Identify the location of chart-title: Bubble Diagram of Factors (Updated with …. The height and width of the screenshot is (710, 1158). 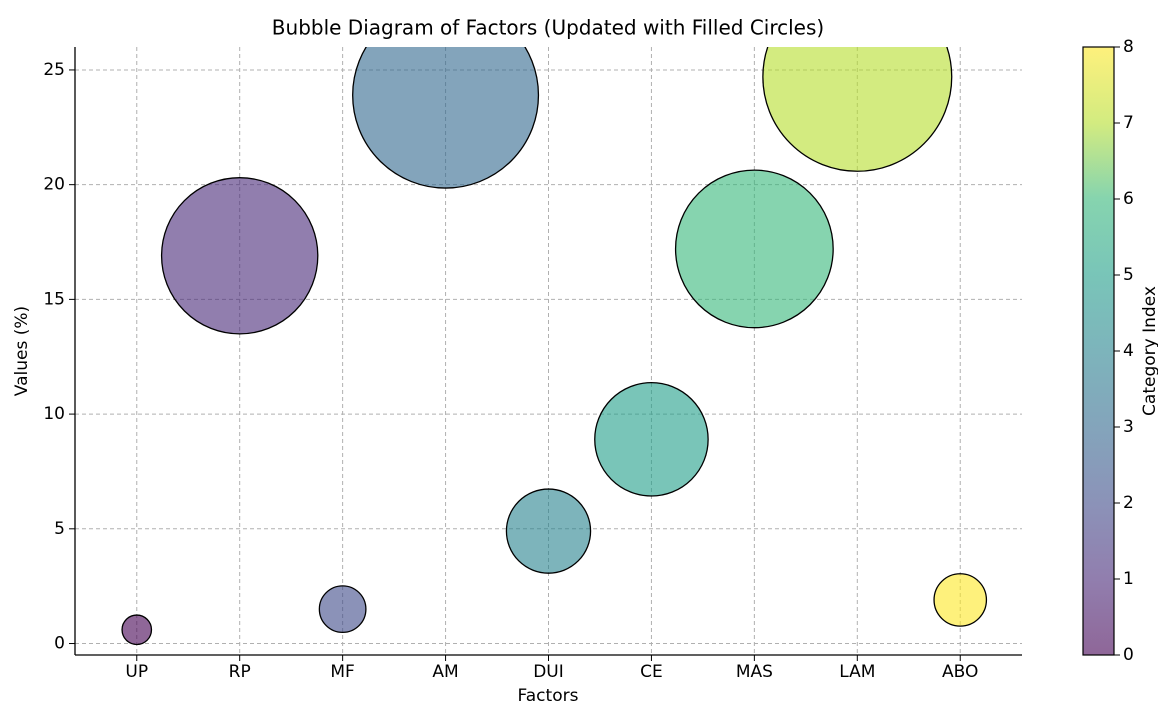
(548, 28).